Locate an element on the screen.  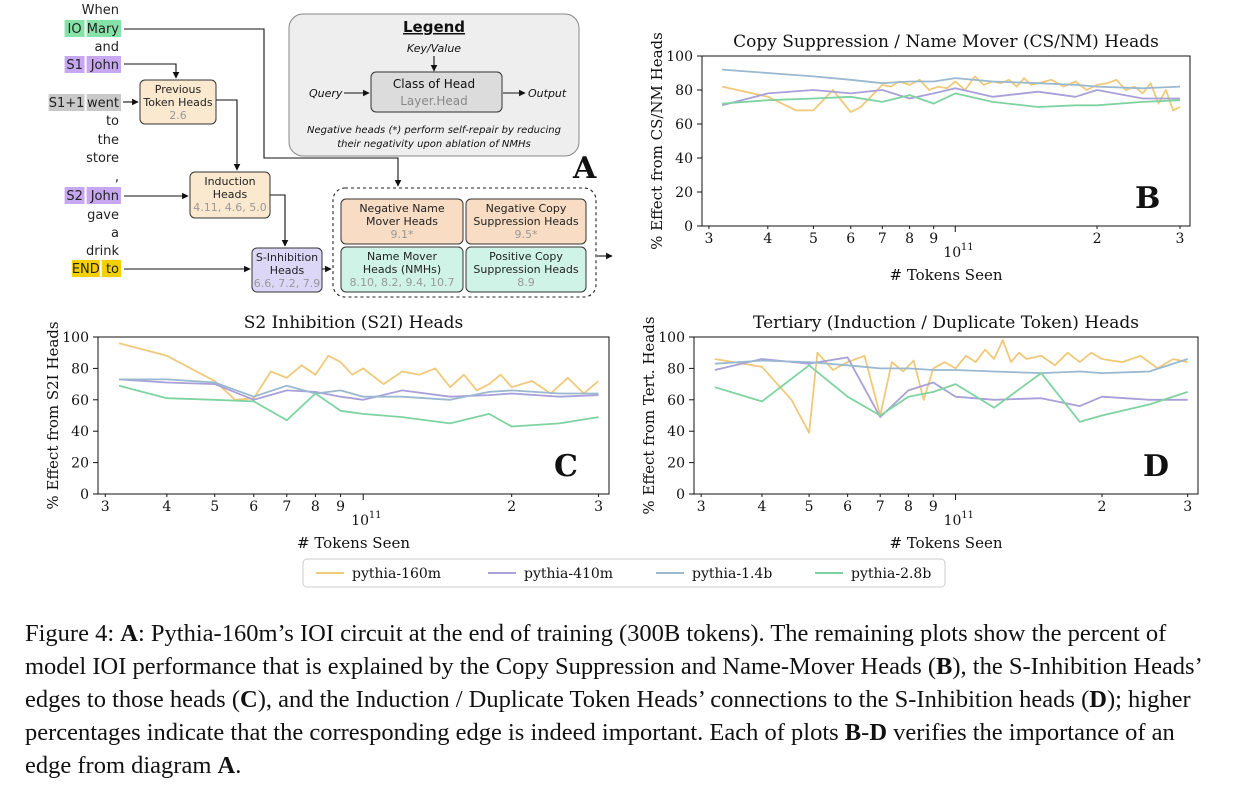
token-text: gave is located at coordinates (103, 215).